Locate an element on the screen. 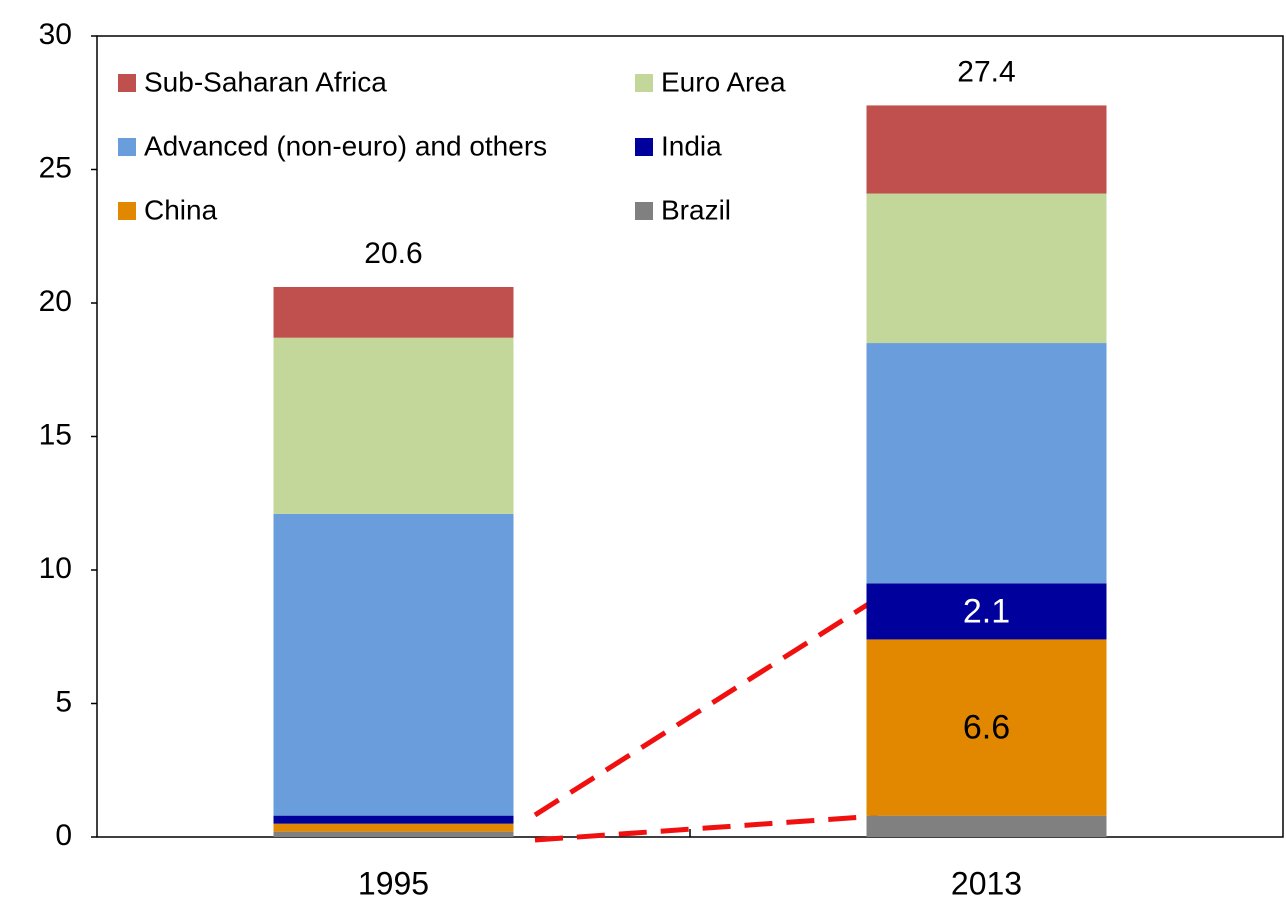 The height and width of the screenshot is (918, 1286). connector-upper is located at coordinates (706, 706).